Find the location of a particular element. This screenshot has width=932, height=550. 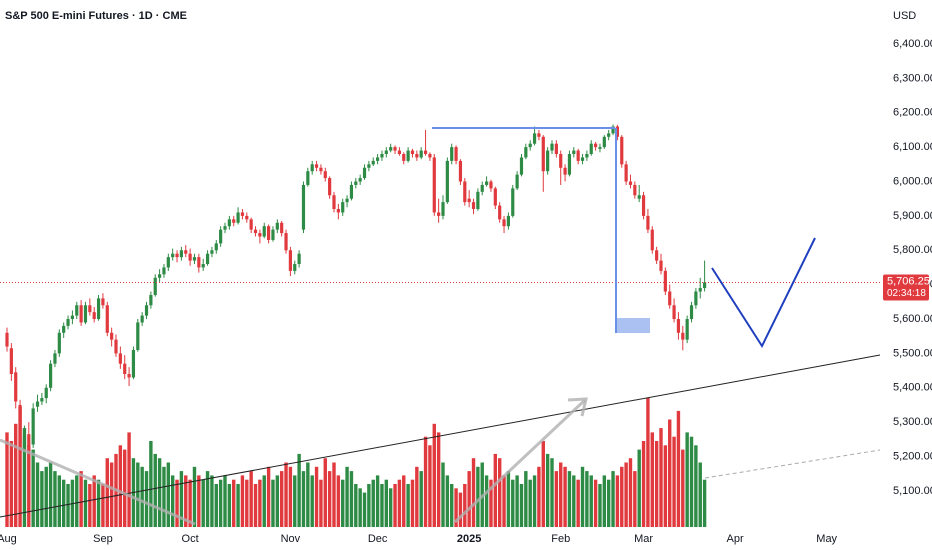

y-tick-label: 6,200.00 is located at coordinates (912, 113).